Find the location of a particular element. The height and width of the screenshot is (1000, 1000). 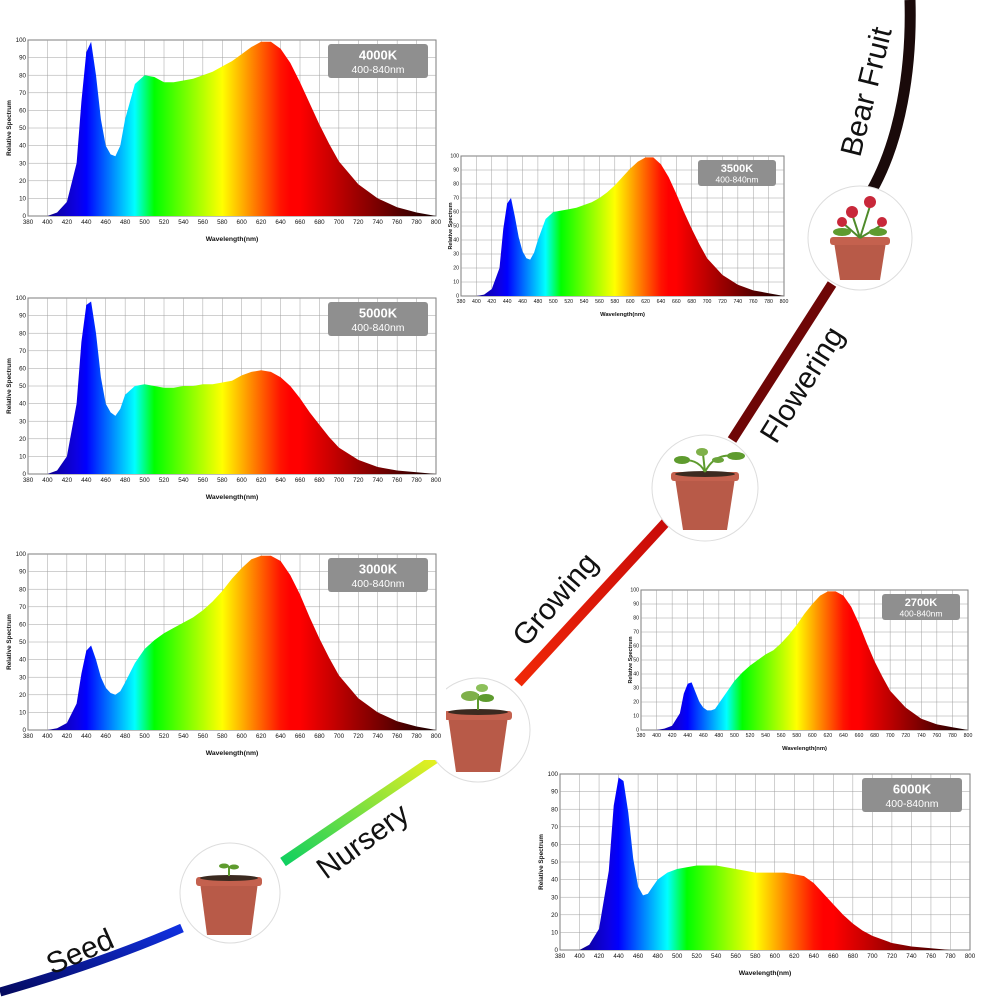

path-seed is located at coordinates (92, 960).